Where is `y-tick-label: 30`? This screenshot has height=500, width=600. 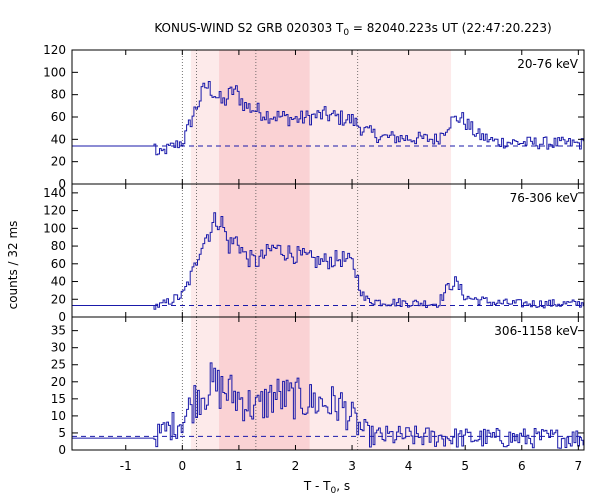
y-tick-label: 30 is located at coordinates (58, 348).